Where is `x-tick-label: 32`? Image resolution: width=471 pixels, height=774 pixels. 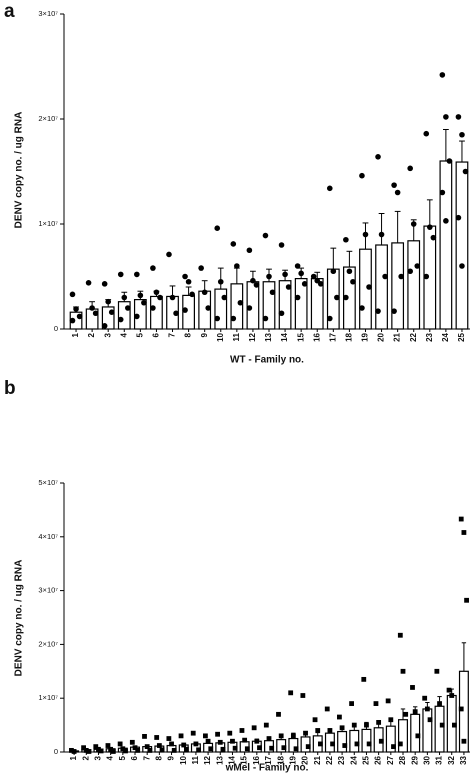 x-tick-label: 32 is located at coordinates (451, 759).